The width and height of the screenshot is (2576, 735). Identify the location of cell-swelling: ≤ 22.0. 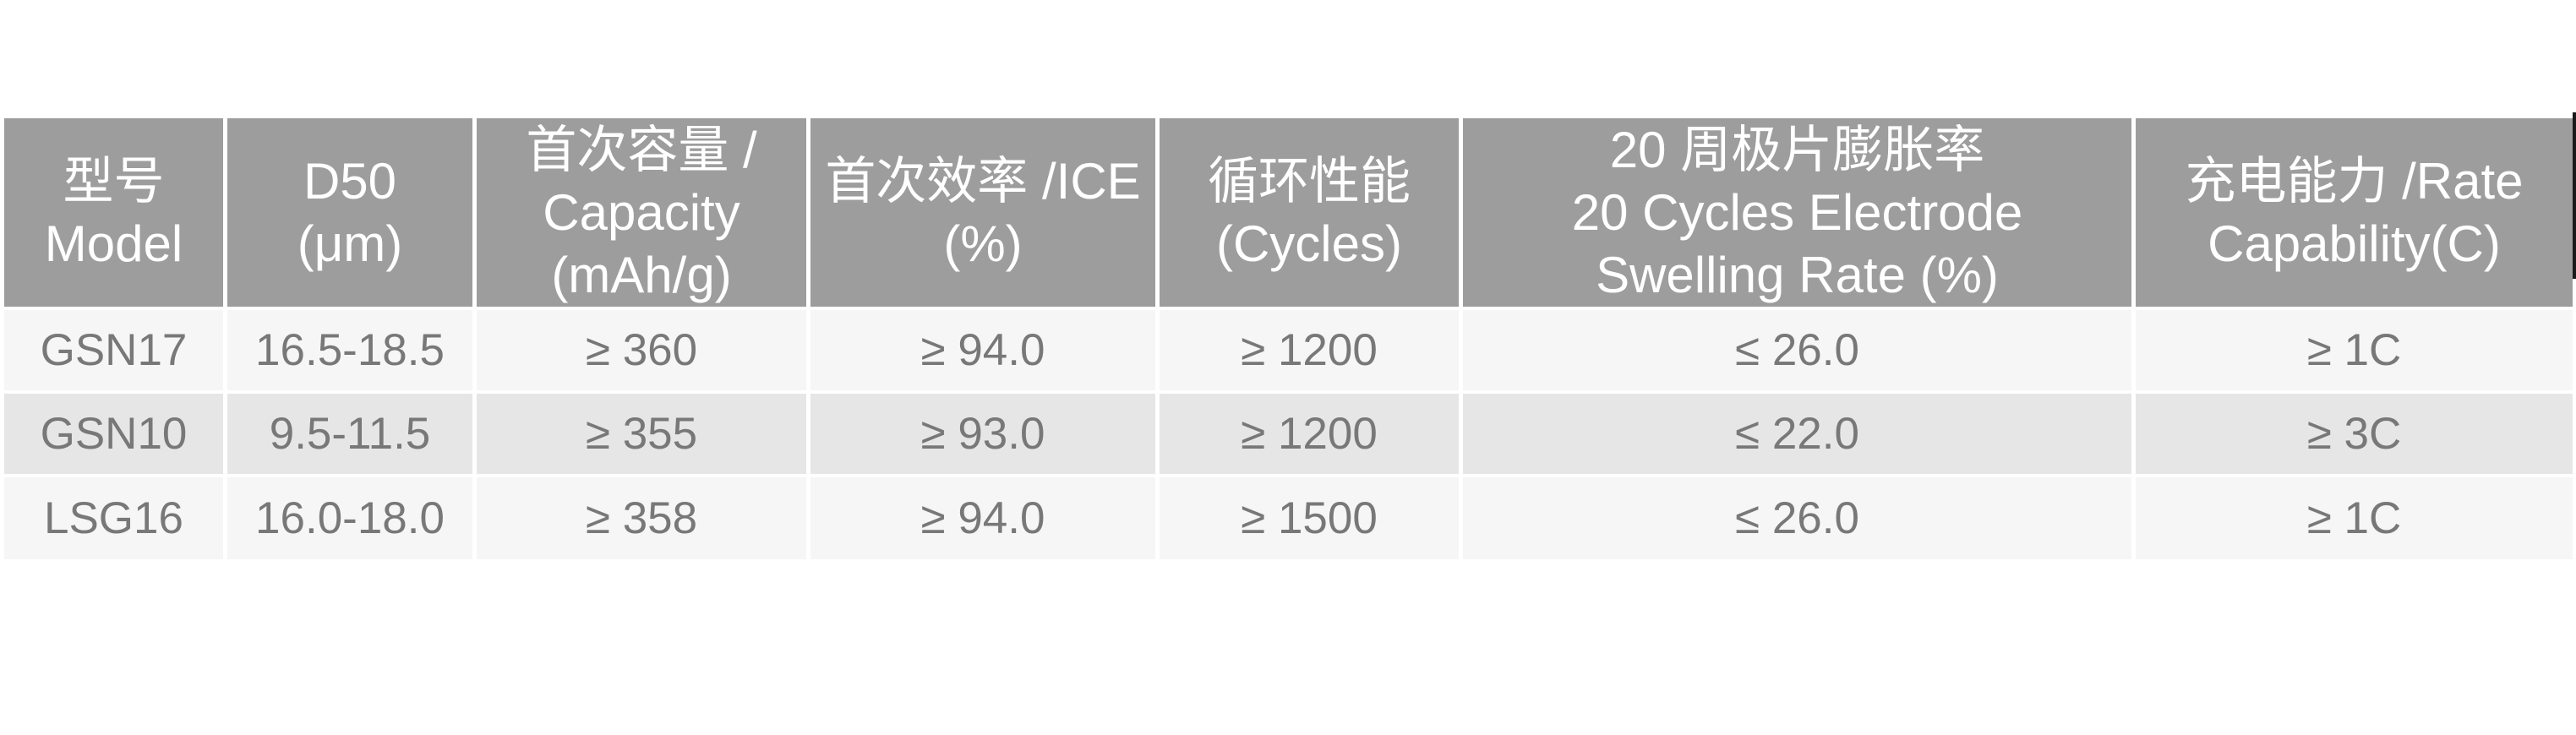
(1797, 434).